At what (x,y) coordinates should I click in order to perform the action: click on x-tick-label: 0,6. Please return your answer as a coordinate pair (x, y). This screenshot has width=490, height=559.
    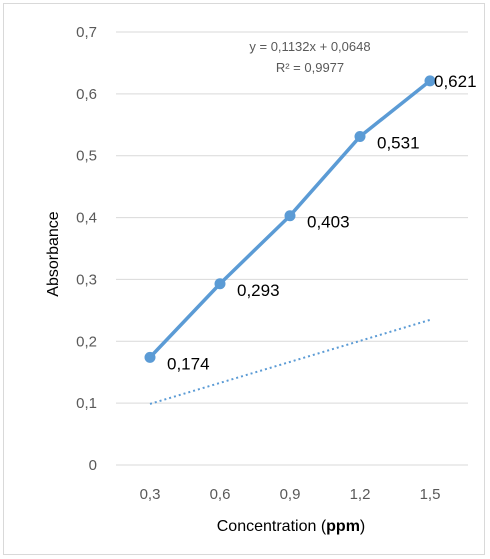
    Looking at the image, I should click on (220, 494).